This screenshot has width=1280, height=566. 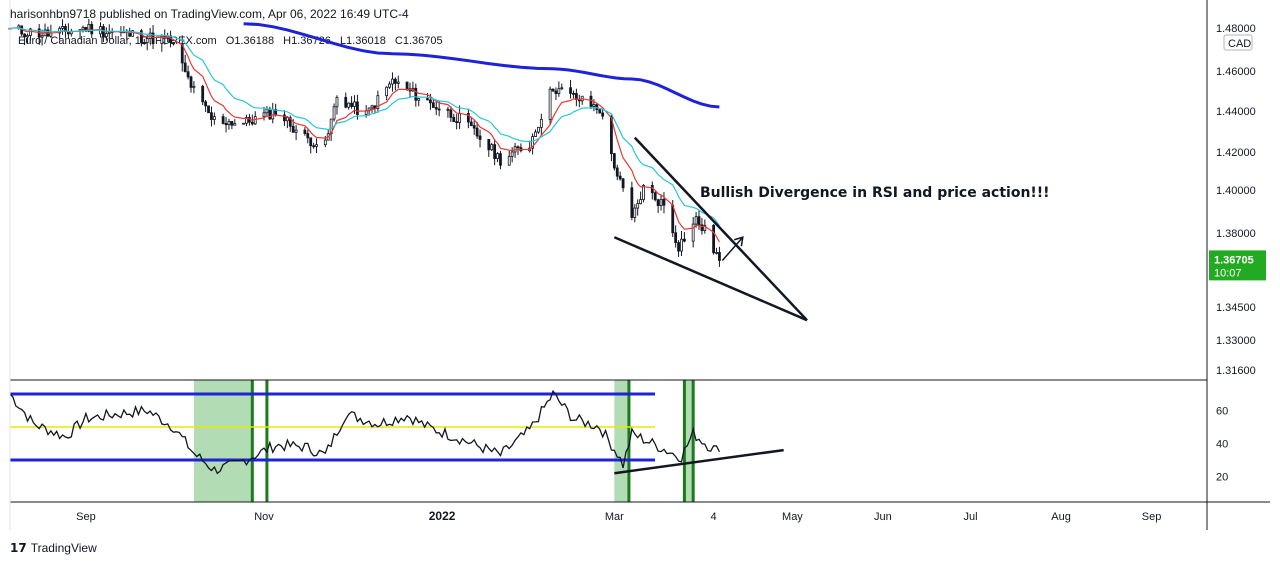 What do you see at coordinates (1236, 29) in the screenshot?
I see `price-tick-label: 1.48000` at bounding box center [1236, 29].